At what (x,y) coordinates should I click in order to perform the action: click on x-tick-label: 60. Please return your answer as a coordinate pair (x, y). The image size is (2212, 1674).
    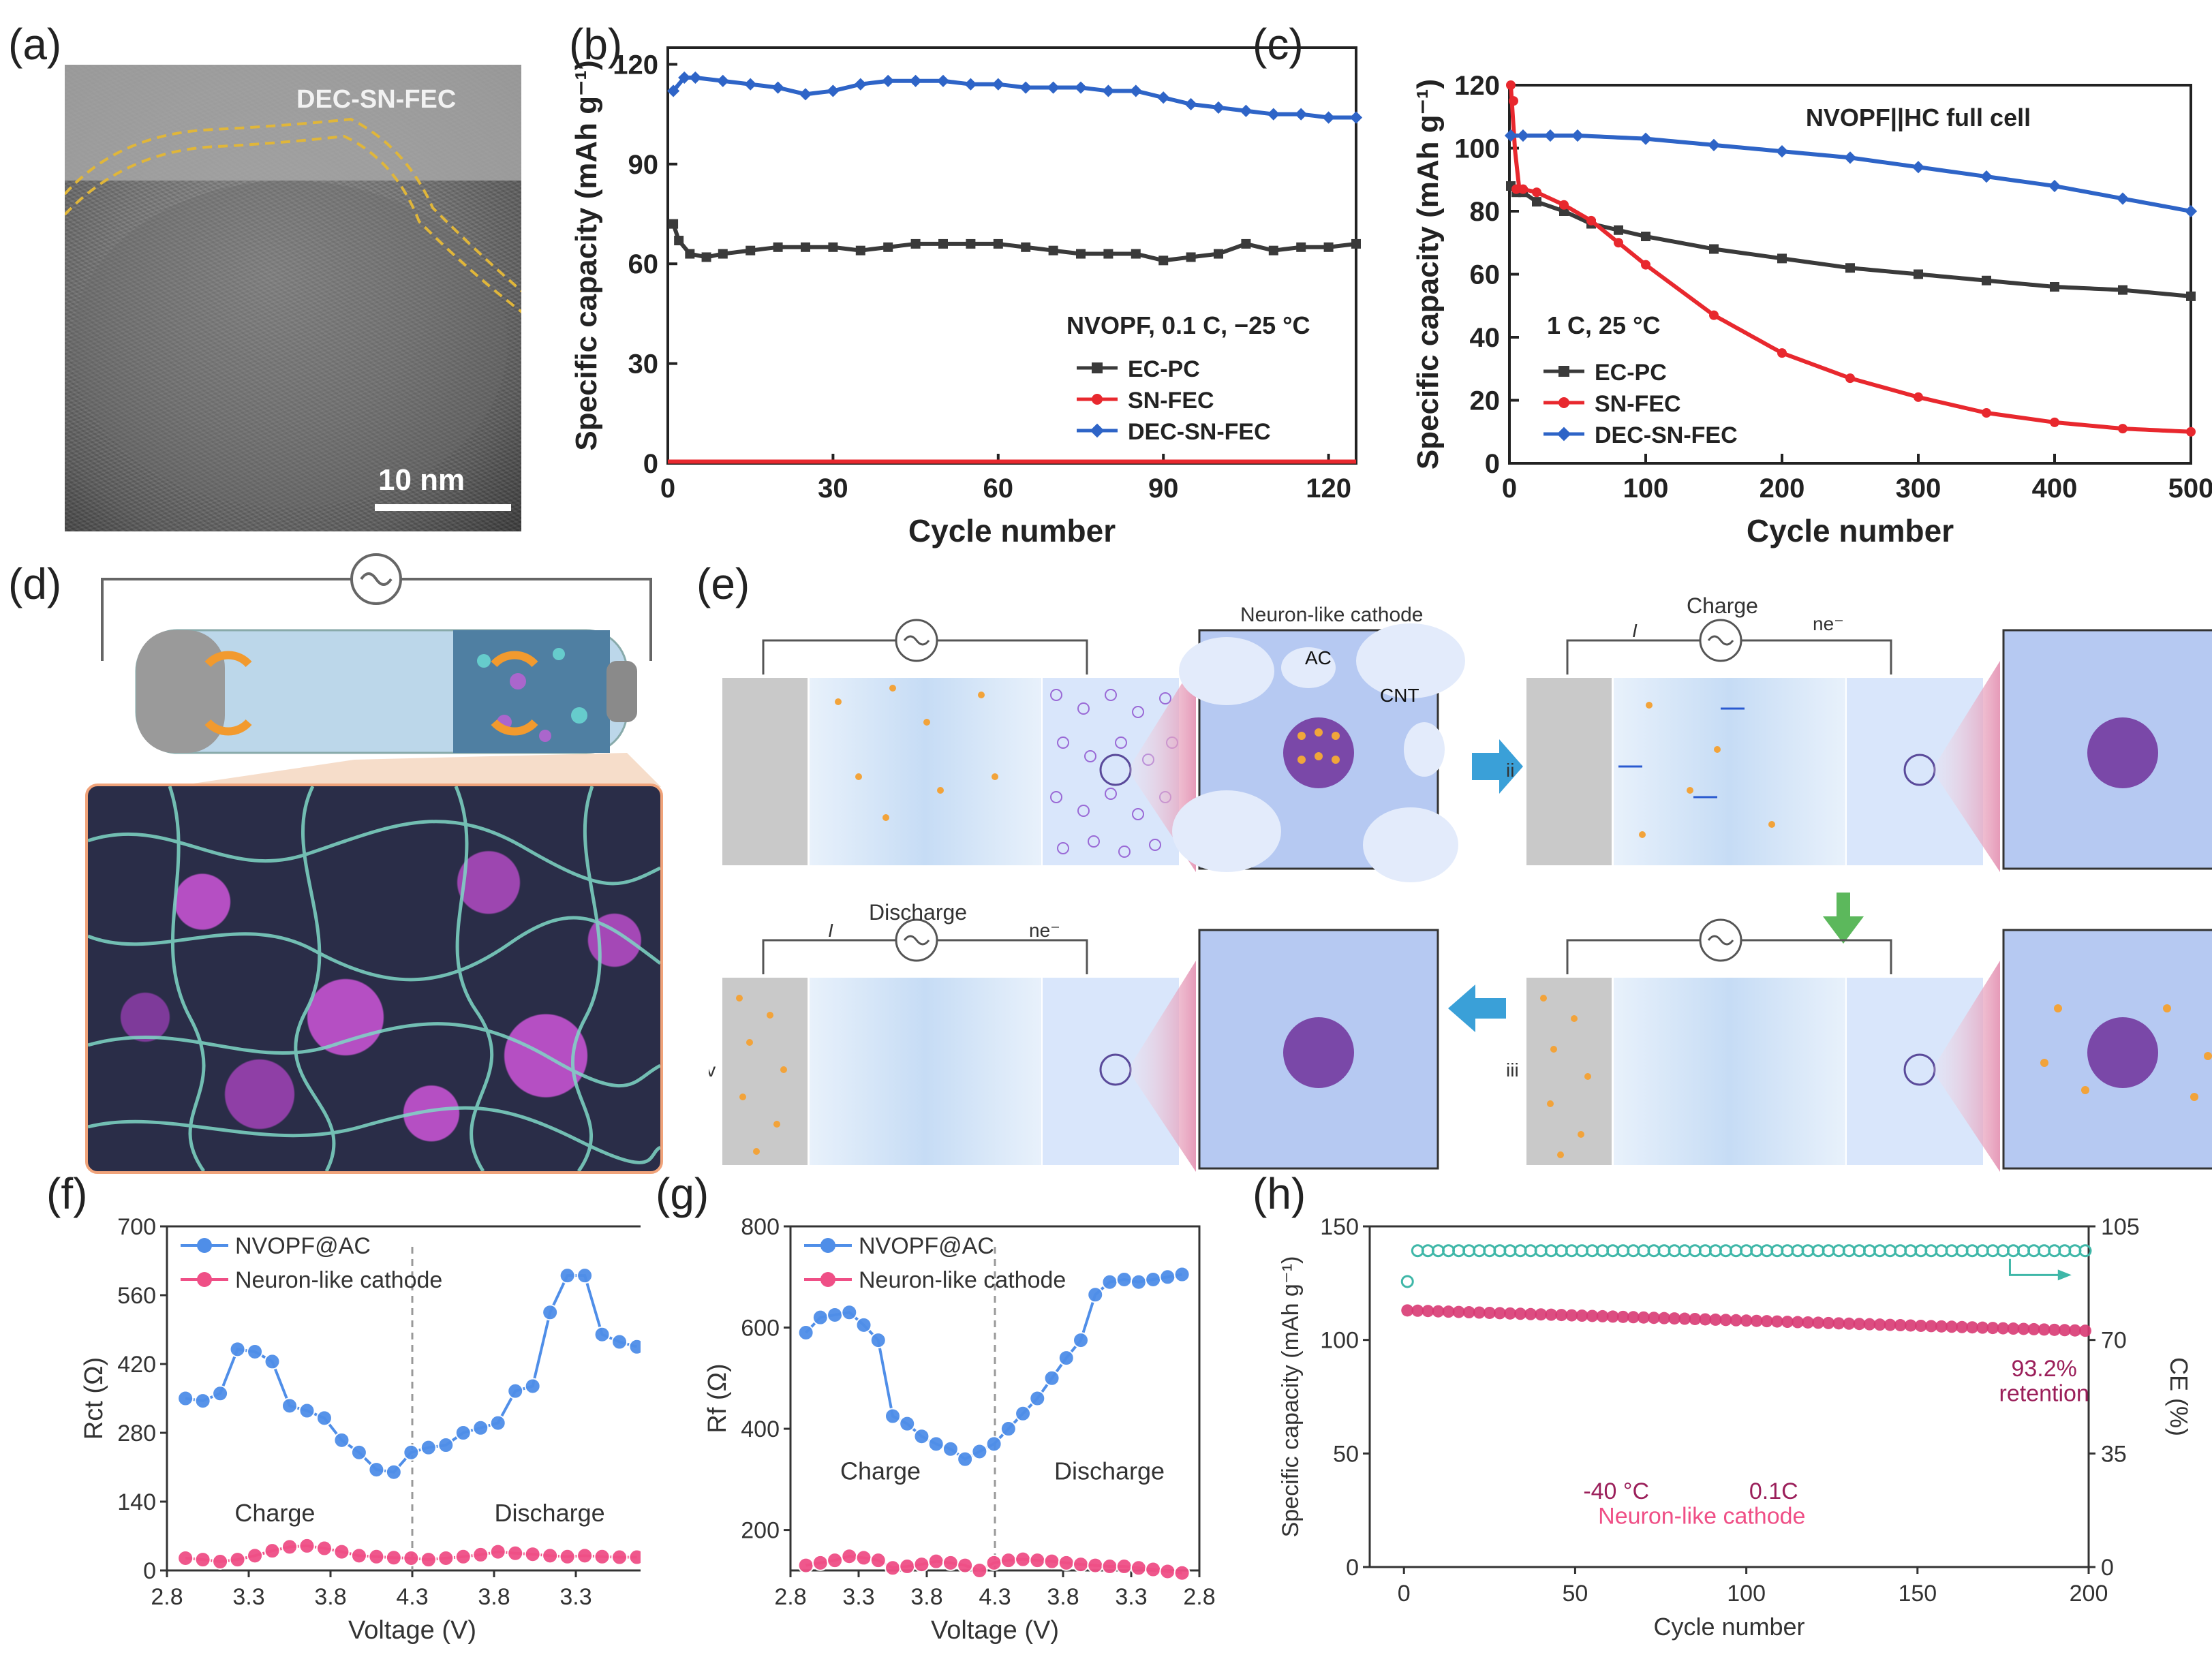
    Looking at the image, I should click on (999, 488).